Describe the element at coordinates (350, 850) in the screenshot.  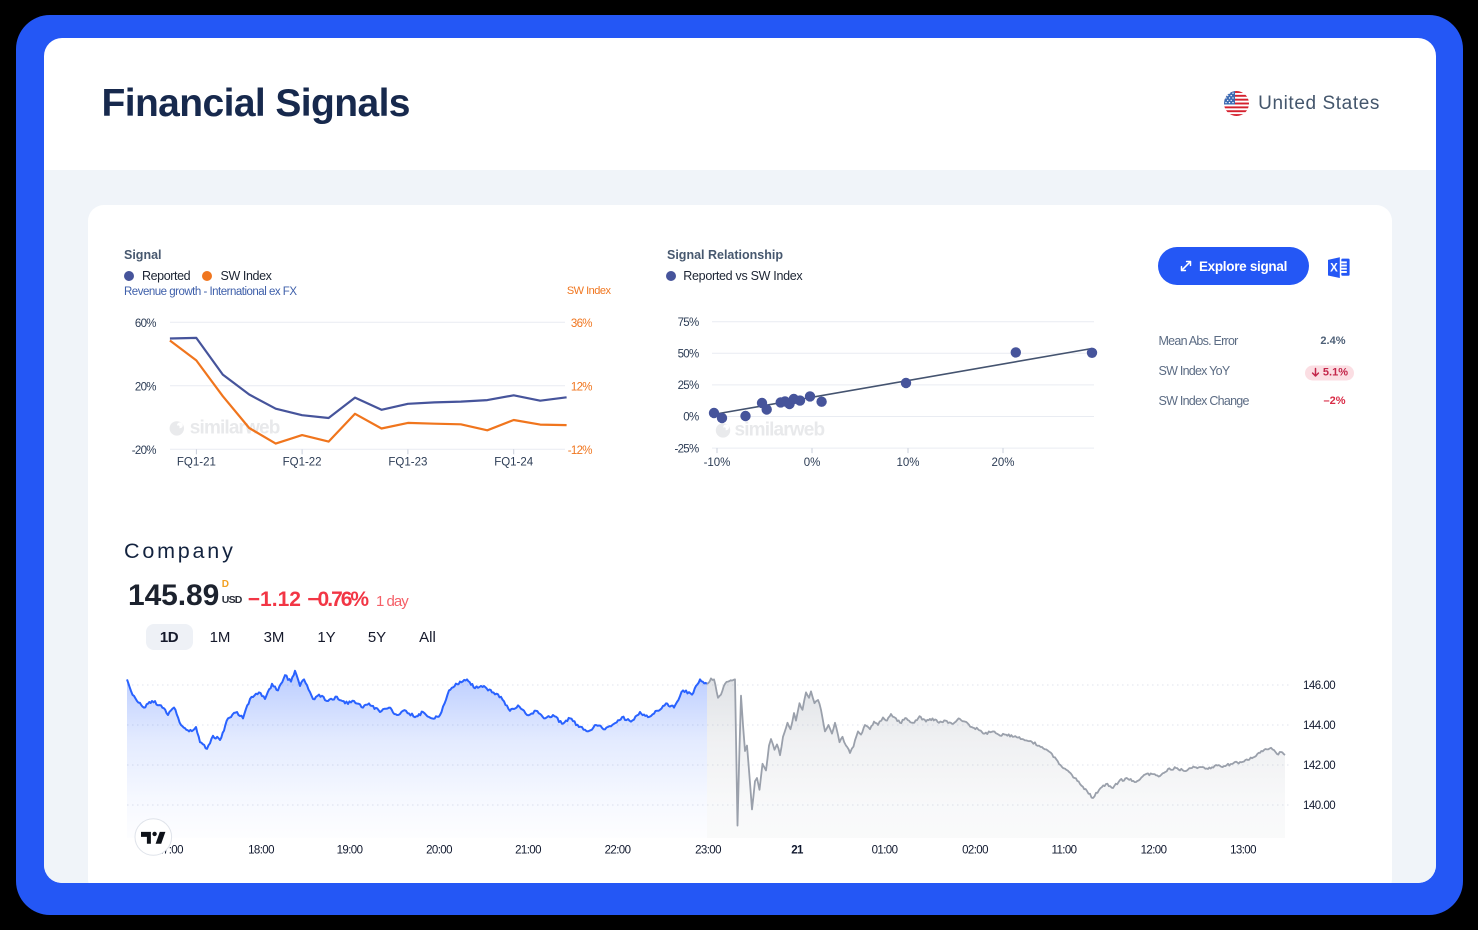
I see `svg-text: 19:00` at that location.